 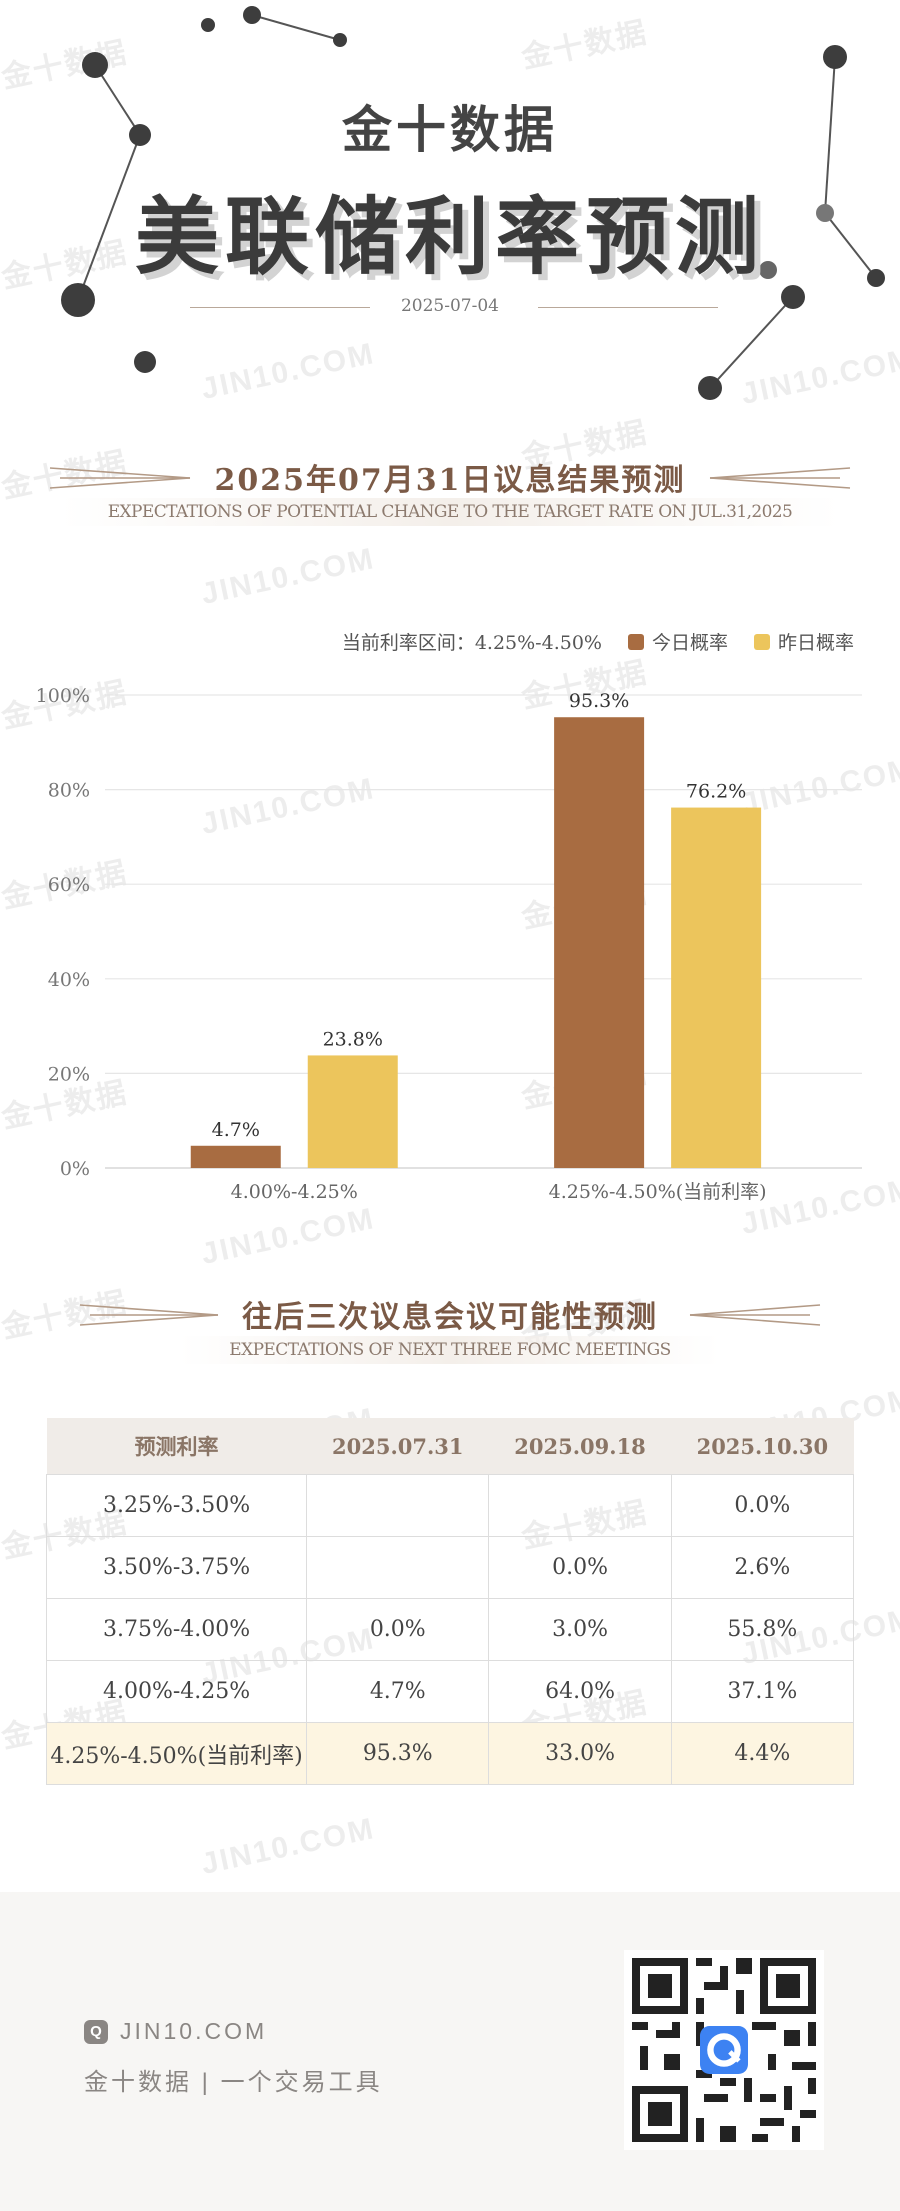 What do you see at coordinates (762, 1629) in the screenshot?
I see `table-cell: 55.8%` at bounding box center [762, 1629].